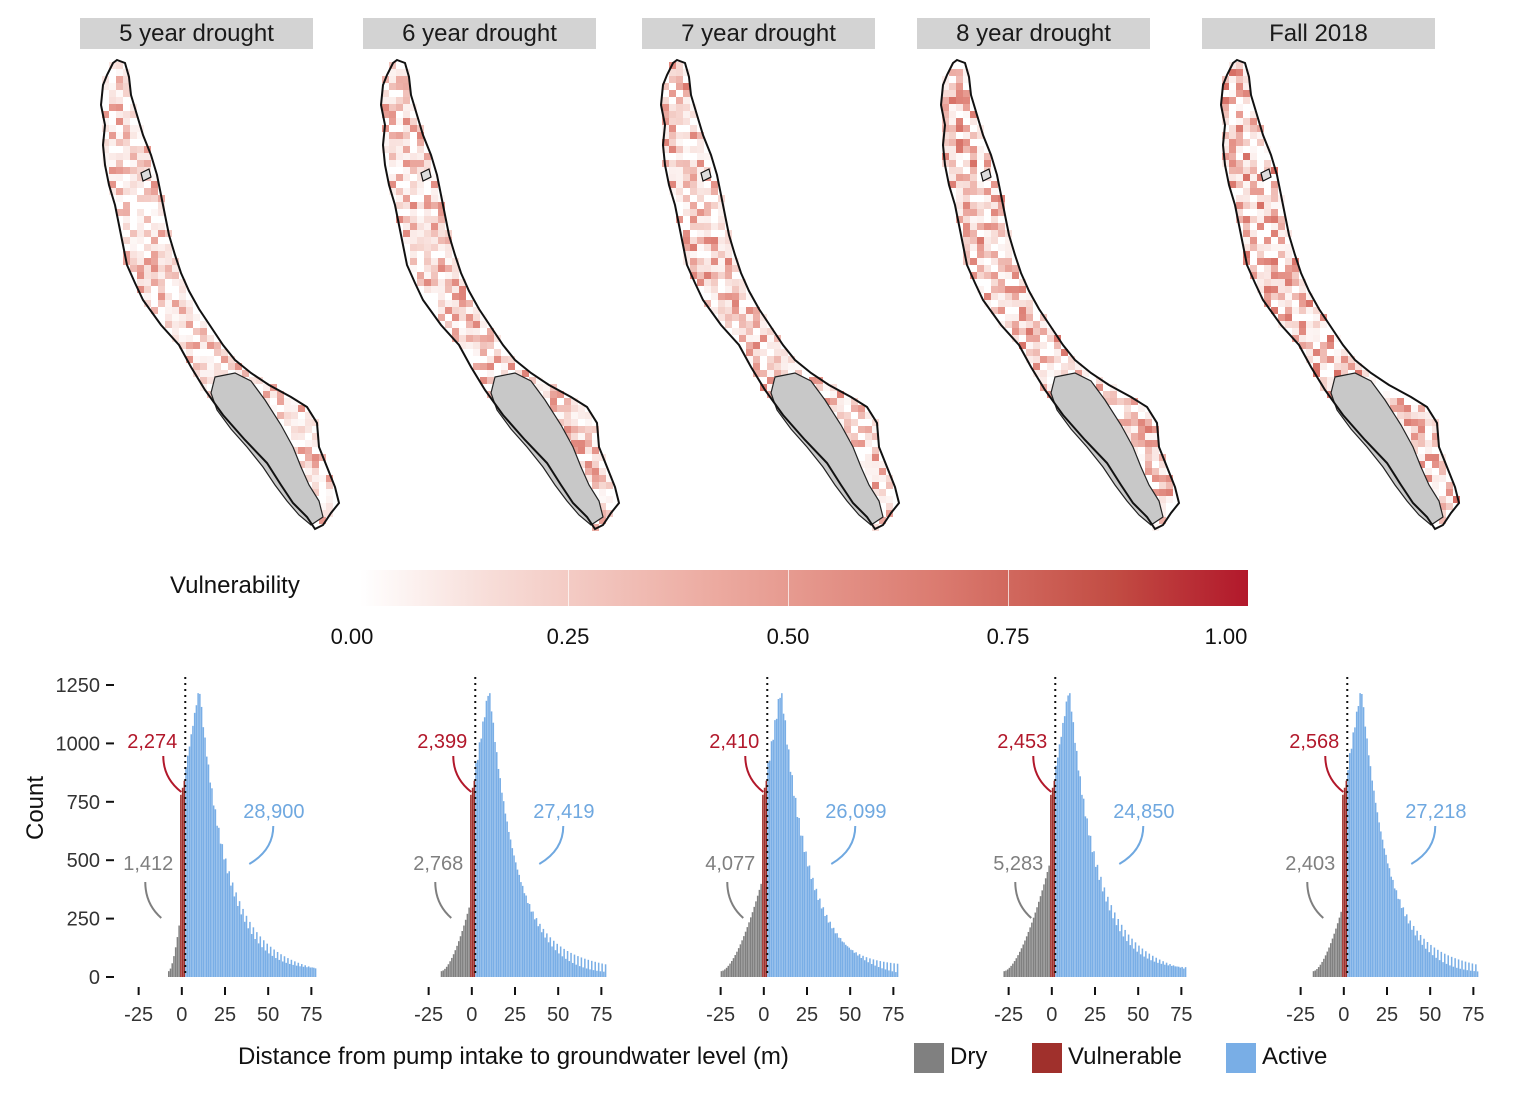 The image size is (1516, 1094). What do you see at coordinates (442, 742) in the screenshot?
I see `vulnerable-count-label: 2,399` at bounding box center [442, 742].